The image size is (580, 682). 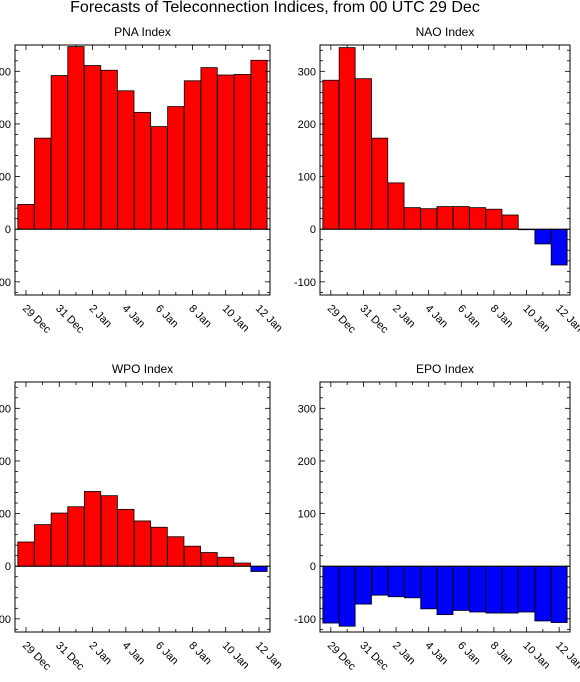 What do you see at coordinates (445, 32) in the screenshot?
I see `nao-title: NAO Index` at bounding box center [445, 32].